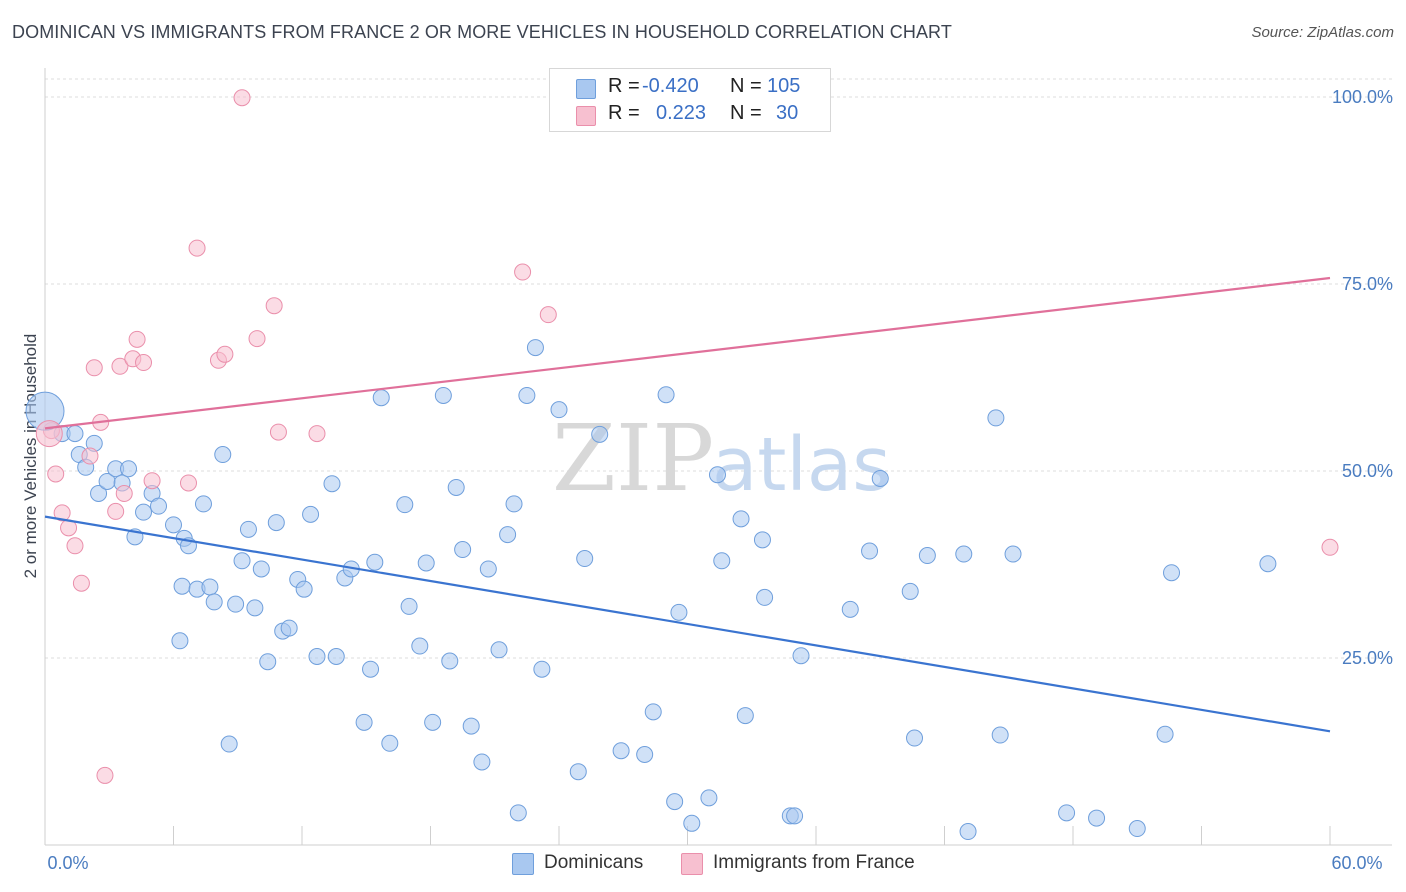 The height and width of the screenshot is (892, 1406). Describe the element at coordinates (1356, 863) in the screenshot. I see `x-tick-max: 60.0%` at that location.